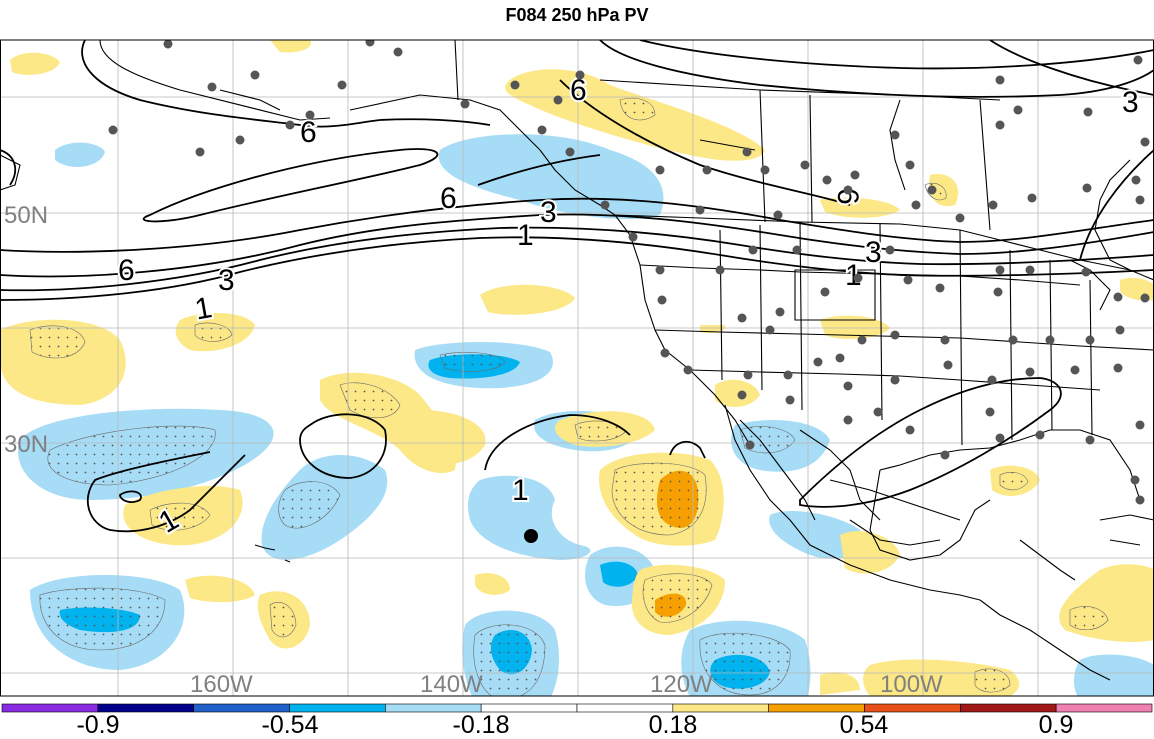  I want to click on colorbar, so click(577, 708).